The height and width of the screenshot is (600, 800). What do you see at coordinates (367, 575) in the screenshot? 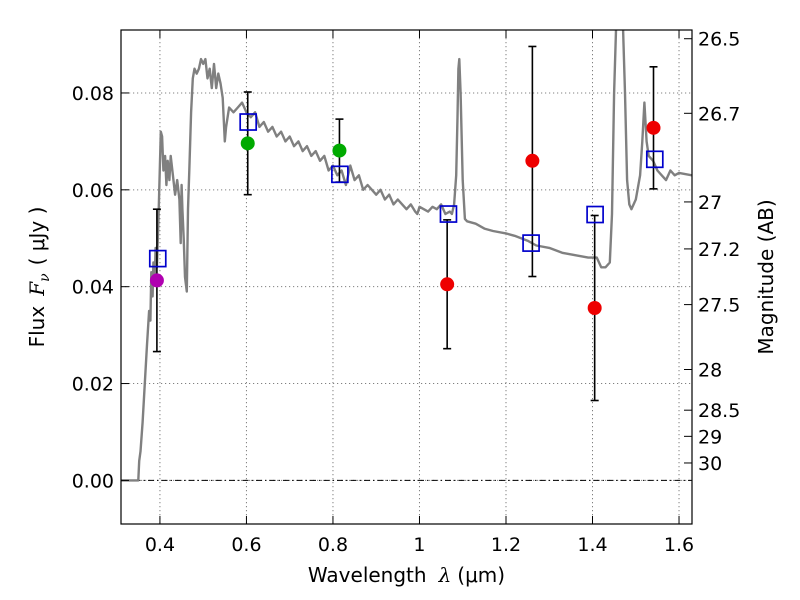
I see `x-axis-label-text: Wavelength` at bounding box center [367, 575].